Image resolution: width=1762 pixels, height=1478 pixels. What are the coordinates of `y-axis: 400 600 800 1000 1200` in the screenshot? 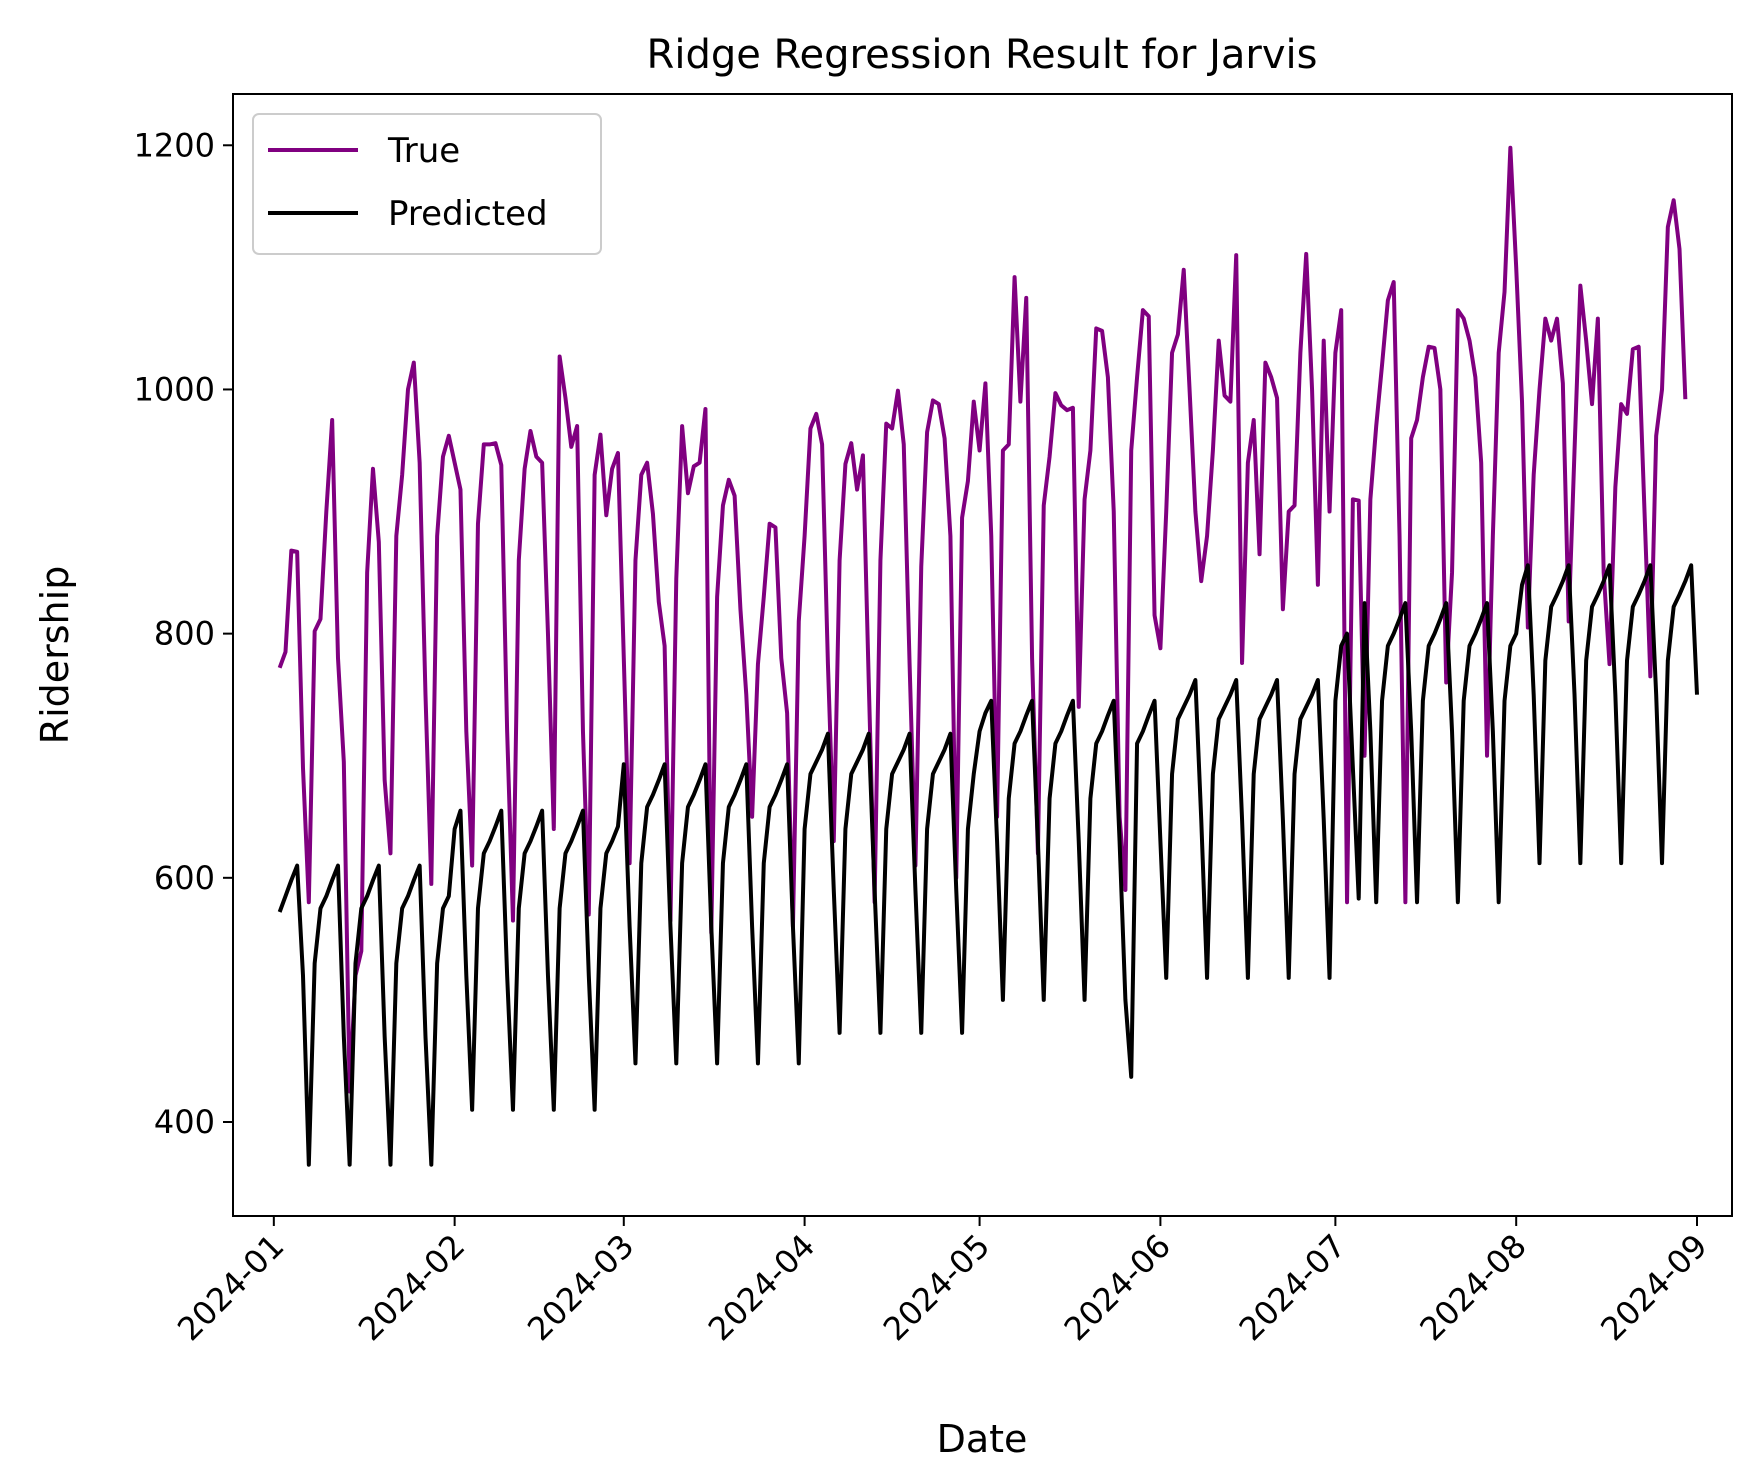 It's located at (183, 633).